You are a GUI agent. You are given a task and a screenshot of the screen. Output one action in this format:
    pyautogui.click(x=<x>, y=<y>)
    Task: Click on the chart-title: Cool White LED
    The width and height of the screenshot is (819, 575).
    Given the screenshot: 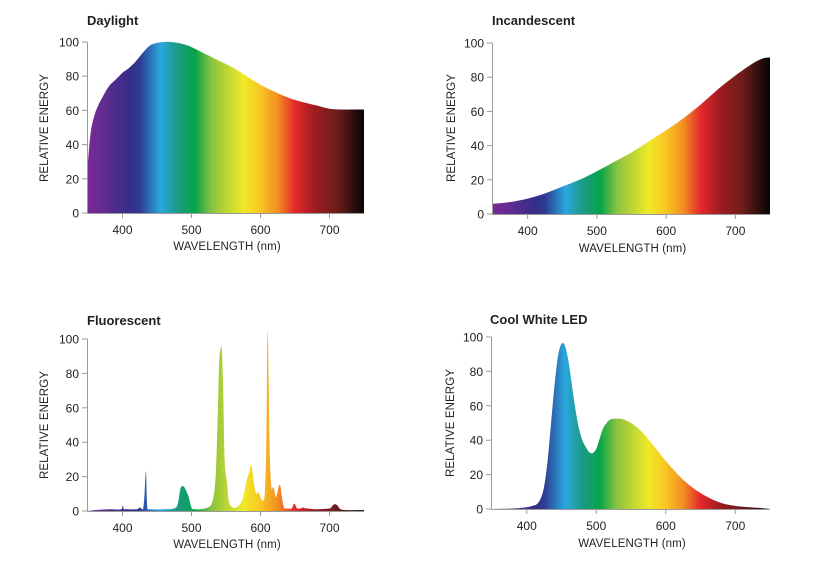 What is the action you would take?
    pyautogui.click(x=539, y=319)
    